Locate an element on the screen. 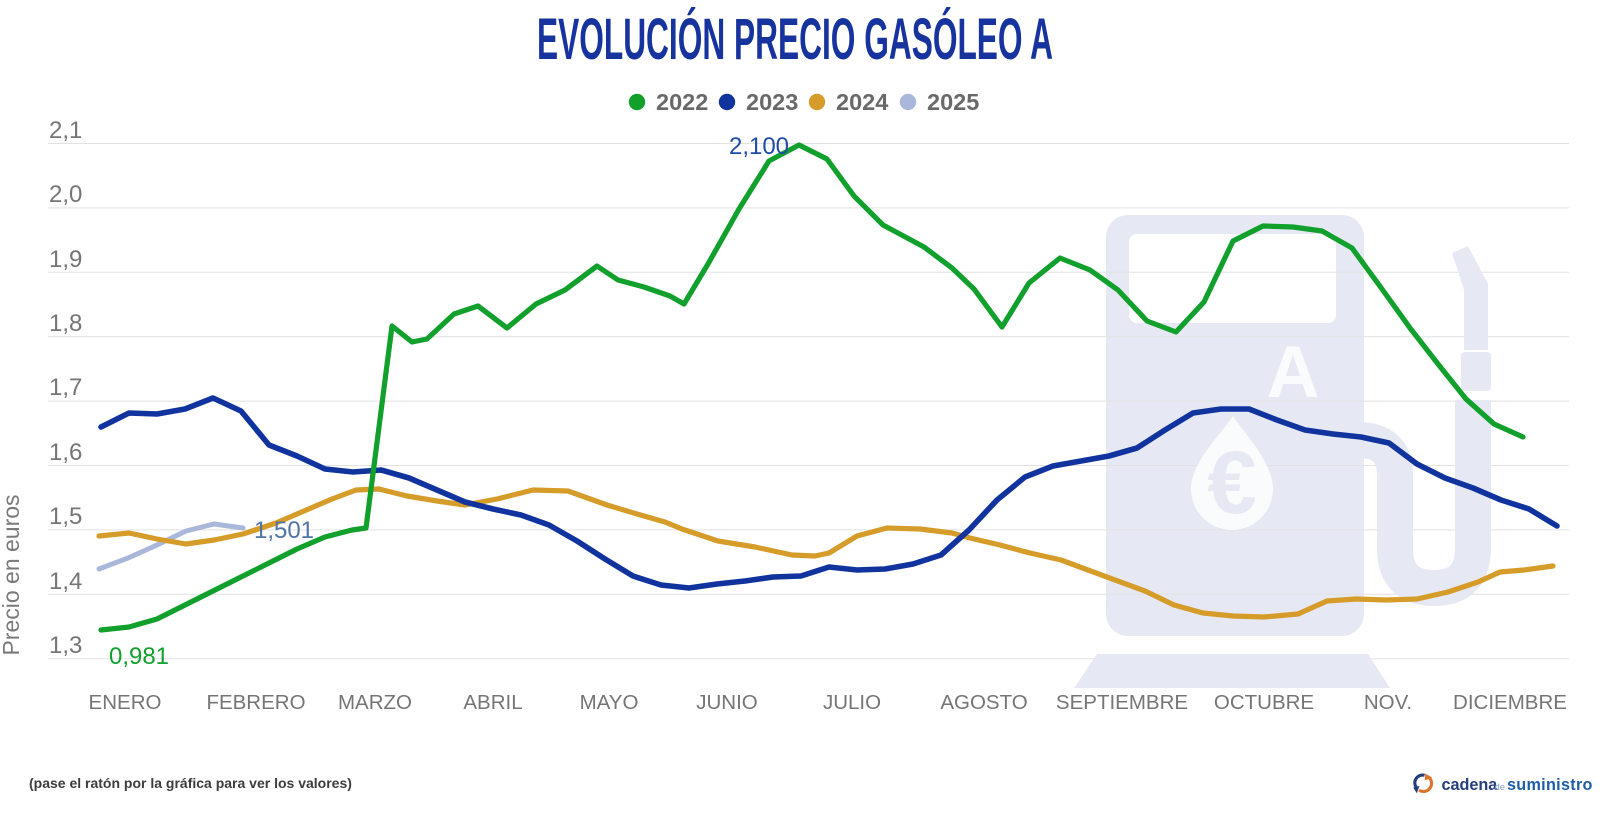  svg-text: 2,1 is located at coordinates (65, 130).